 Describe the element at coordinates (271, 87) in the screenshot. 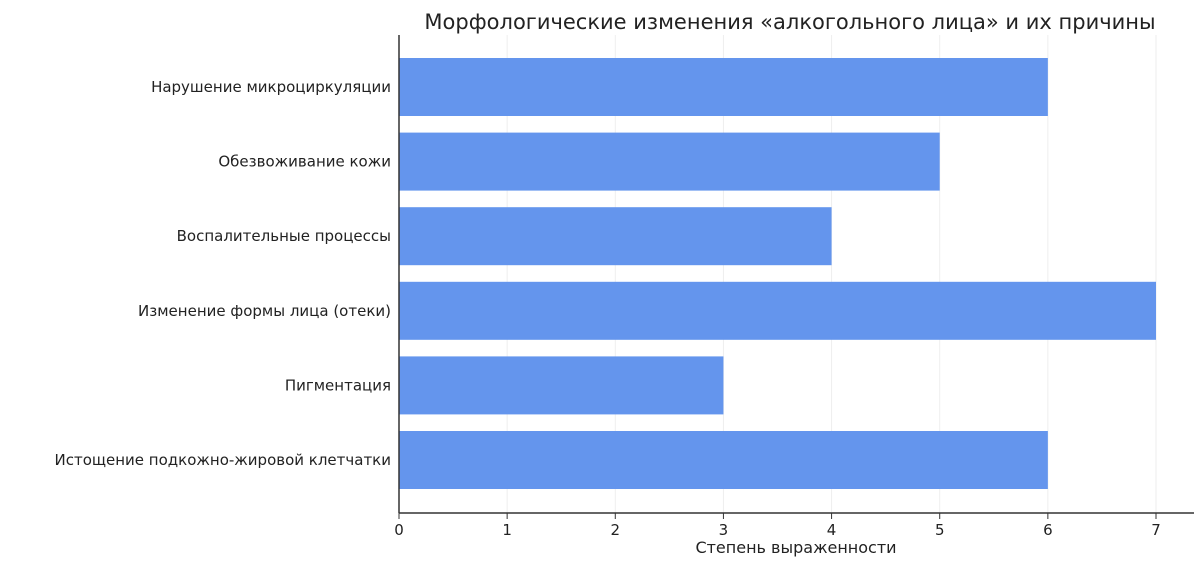

I see `y-tick-label: Нарушение микроциркуляции` at that location.